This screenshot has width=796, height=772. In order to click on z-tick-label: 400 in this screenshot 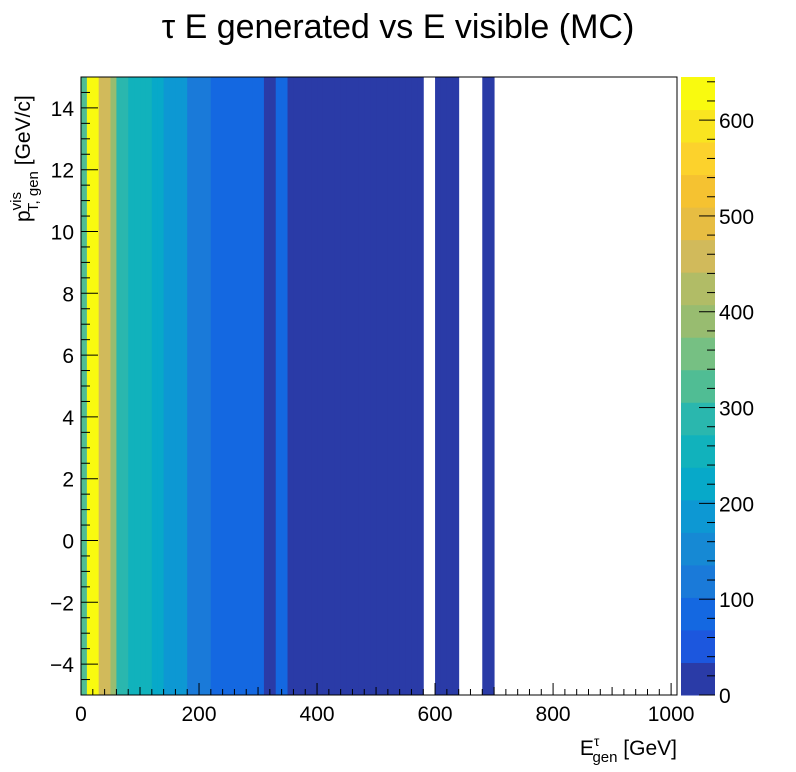, I will do `click(736, 313)`.